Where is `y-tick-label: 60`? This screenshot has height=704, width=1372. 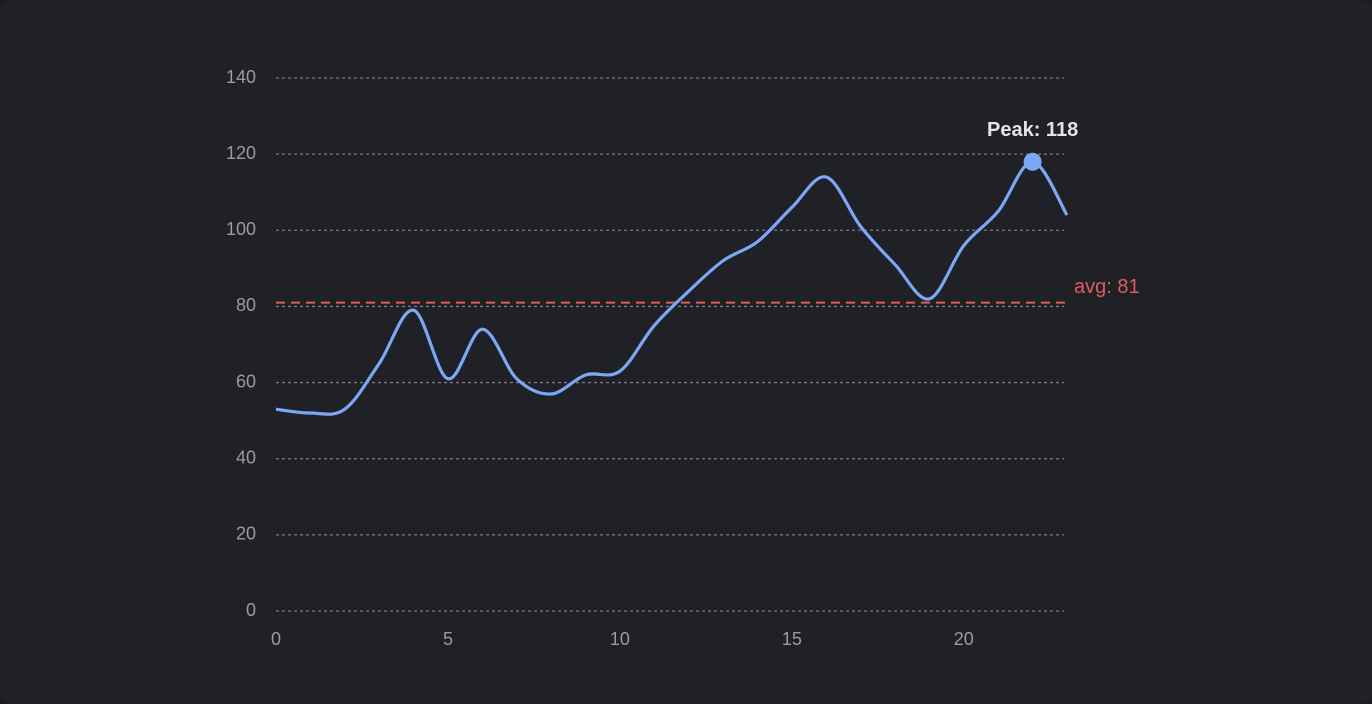
y-tick-label: 60 is located at coordinates (246, 381).